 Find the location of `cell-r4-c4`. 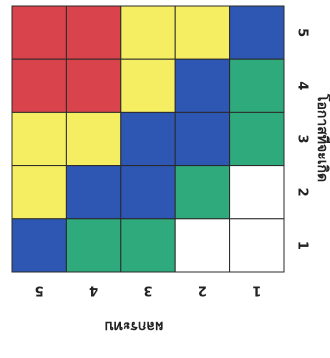

cell-r4-c4 is located at coordinates (202, 192).